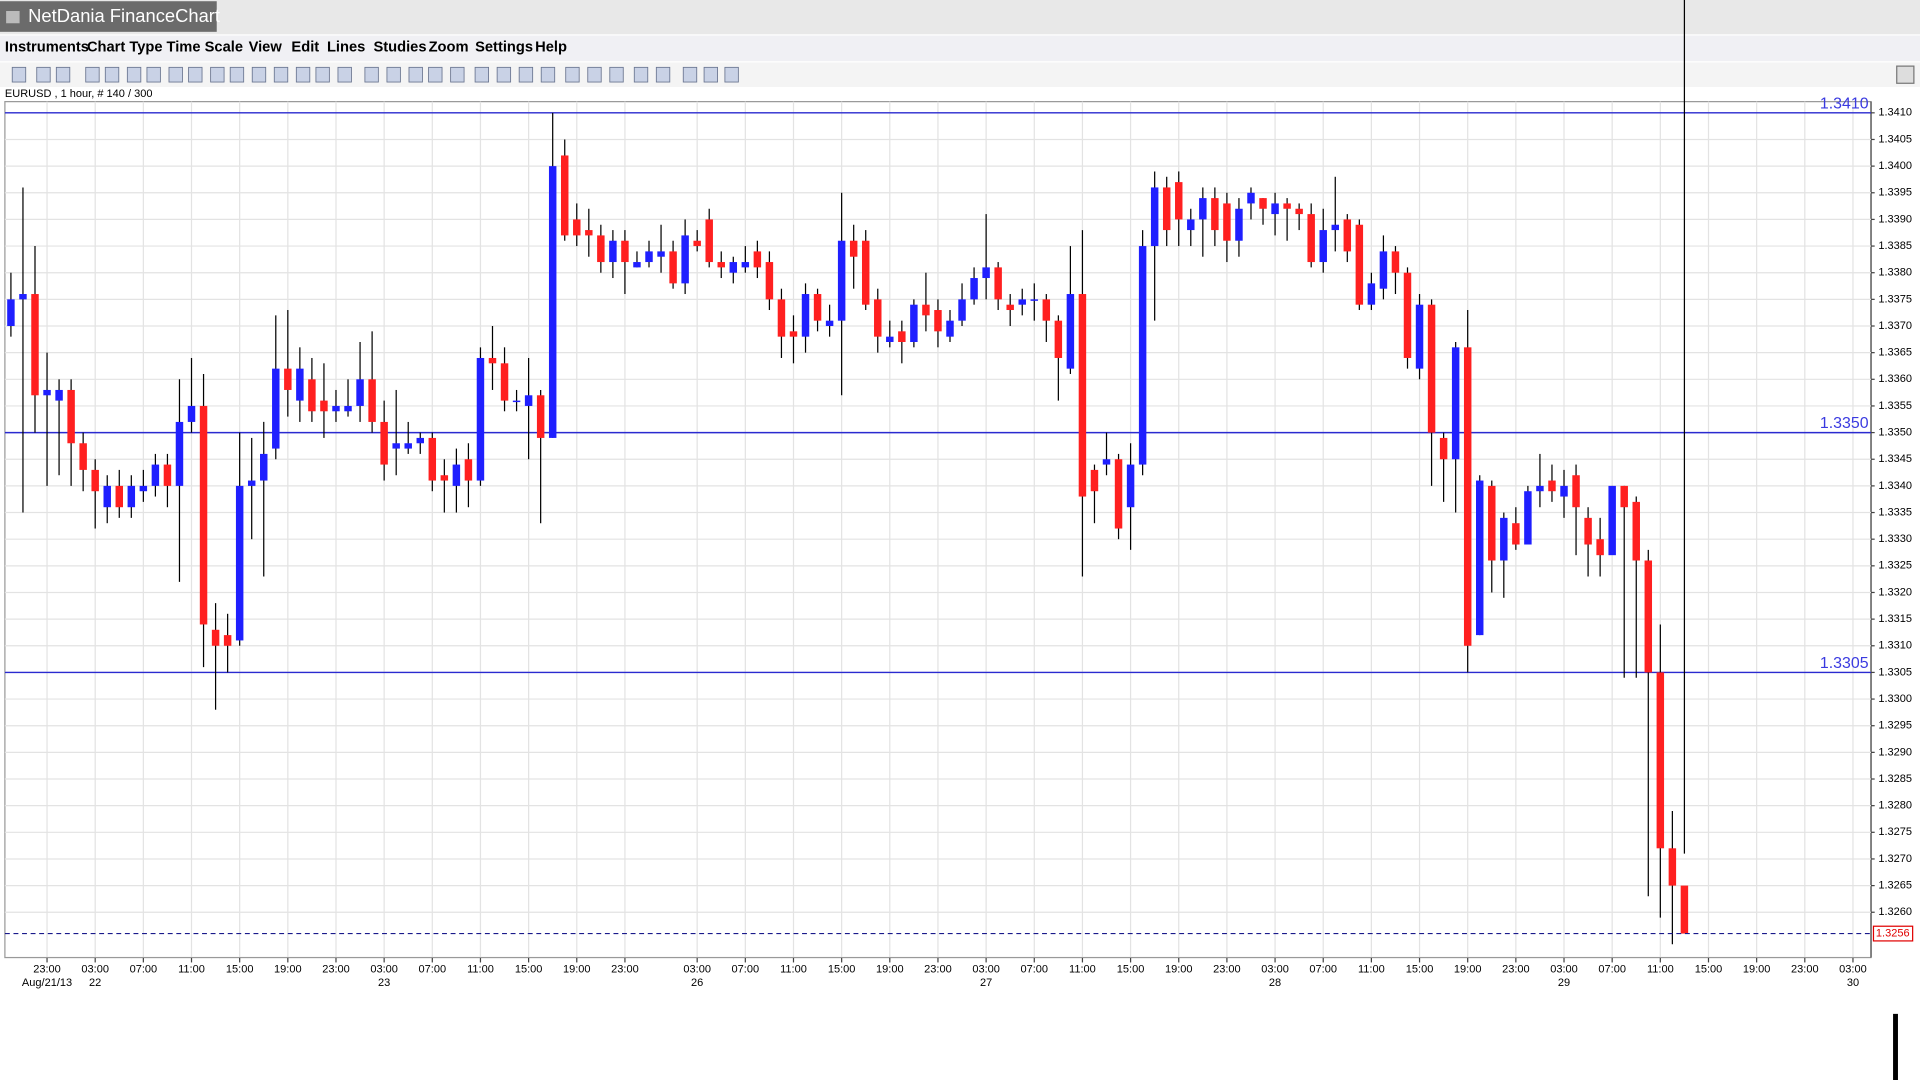 The height and width of the screenshot is (1080, 1920). Describe the element at coordinates (1895, 406) in the screenshot. I see `y-tick-label: 1.3355` at that location.